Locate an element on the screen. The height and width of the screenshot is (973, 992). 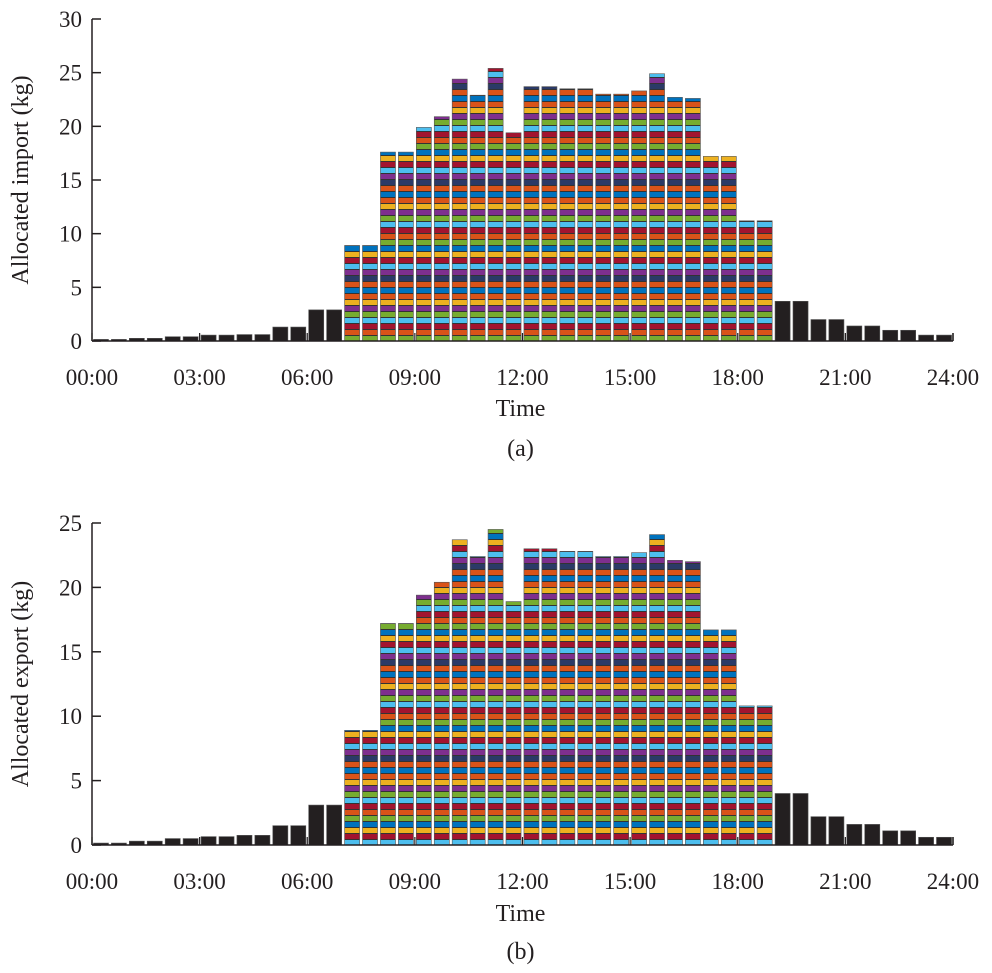
y-tick-label: 10 is located at coordinates (70, 234).